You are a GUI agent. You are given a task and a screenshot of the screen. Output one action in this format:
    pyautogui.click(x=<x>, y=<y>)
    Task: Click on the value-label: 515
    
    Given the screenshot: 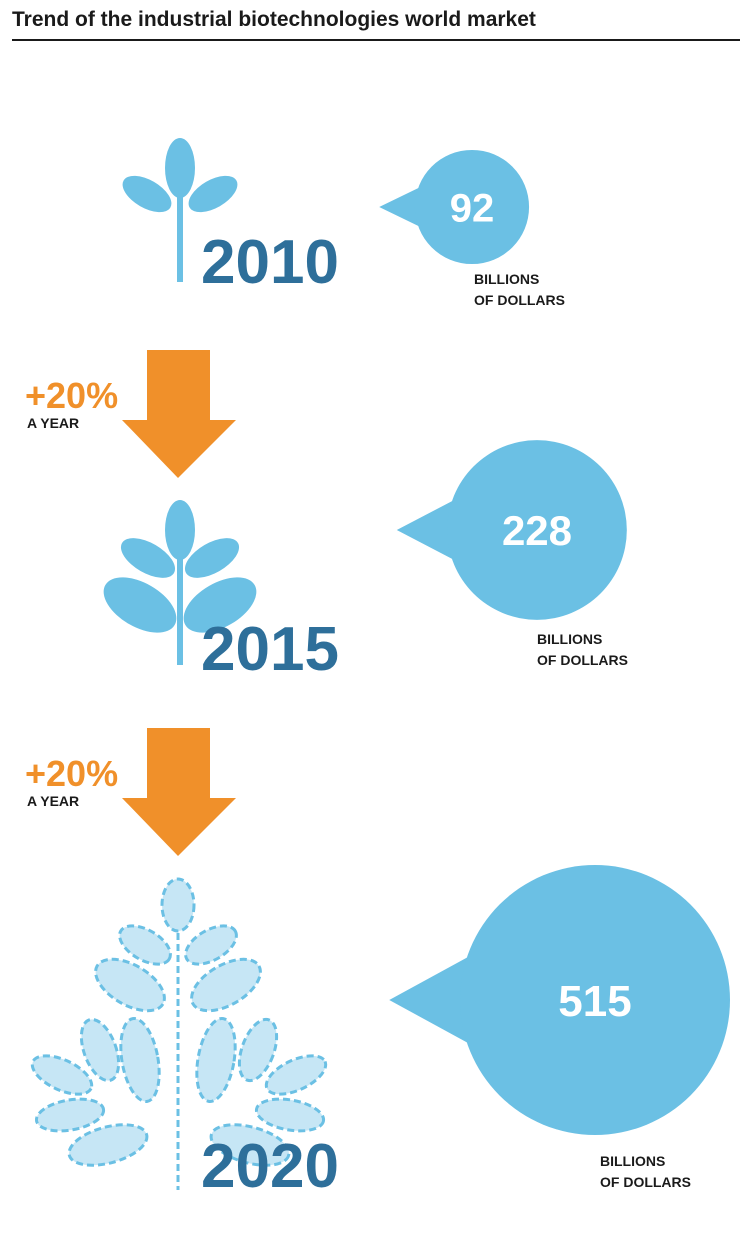 What is the action you would take?
    pyautogui.click(x=594, y=1001)
    